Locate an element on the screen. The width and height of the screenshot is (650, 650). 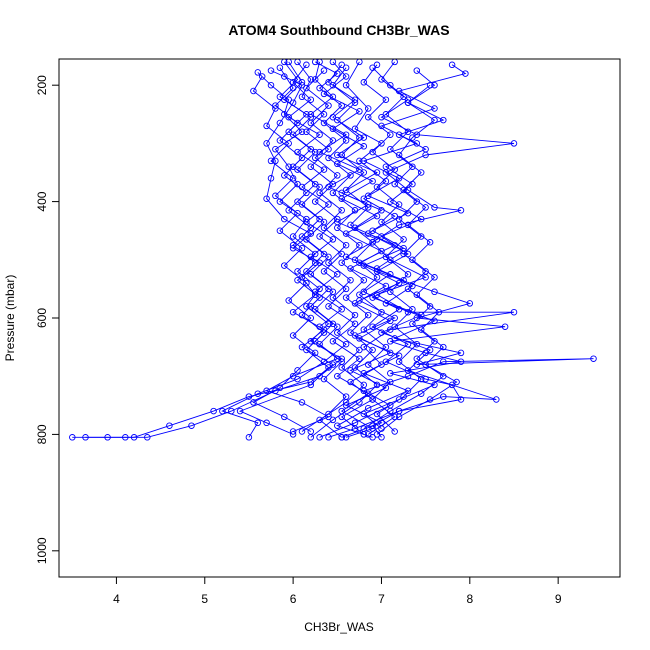
y-axis-label: Pressure (mbar) is located at coordinates (10, 318).